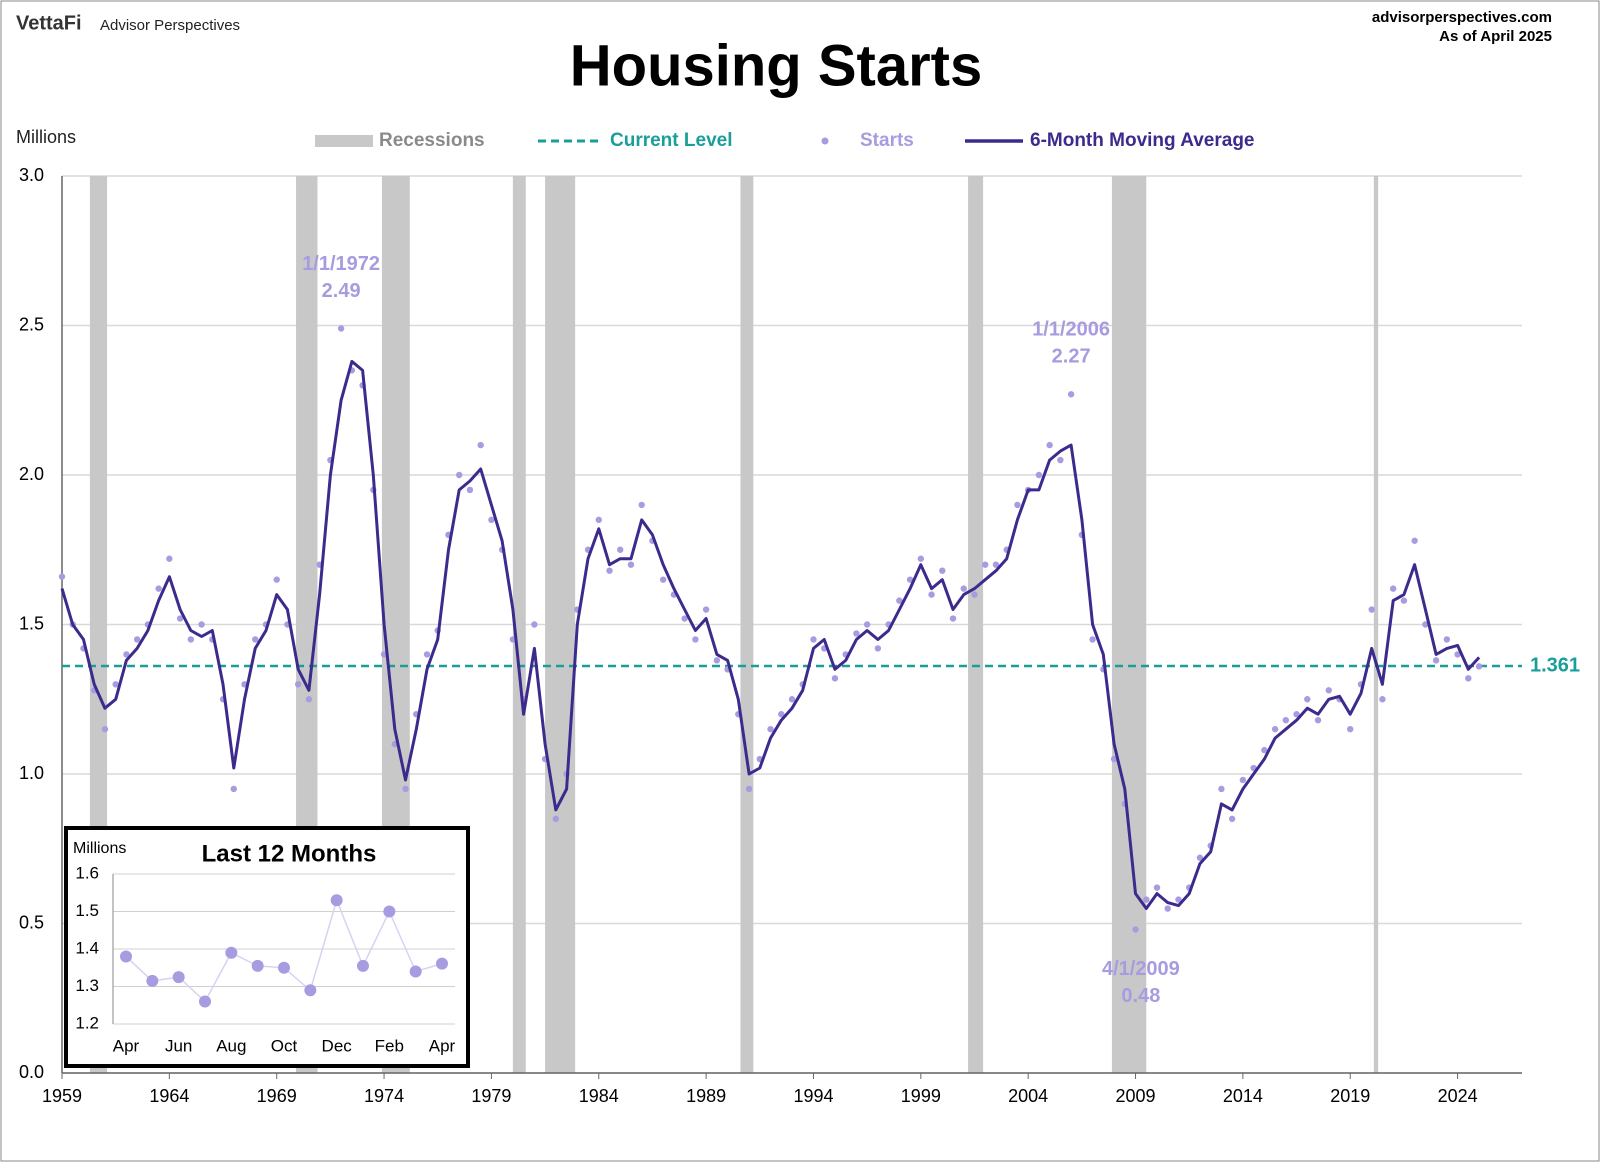 This screenshot has width=1600, height=1162. I want to click on y-tick-label: 1.5, so click(31, 623).